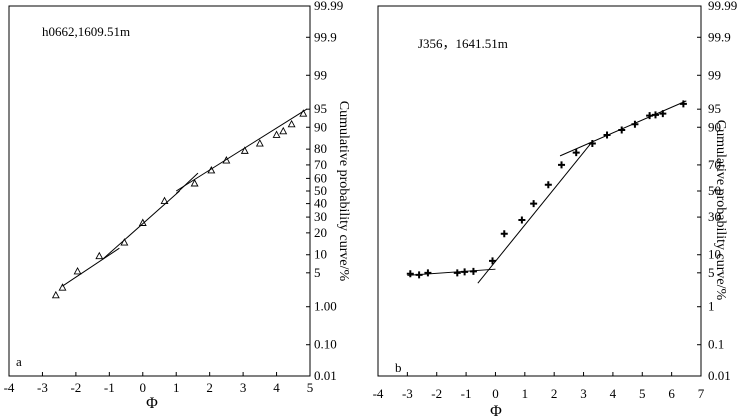  What do you see at coordinates (711, 306) in the screenshot?
I see `y-tick-label: 1` at bounding box center [711, 306].